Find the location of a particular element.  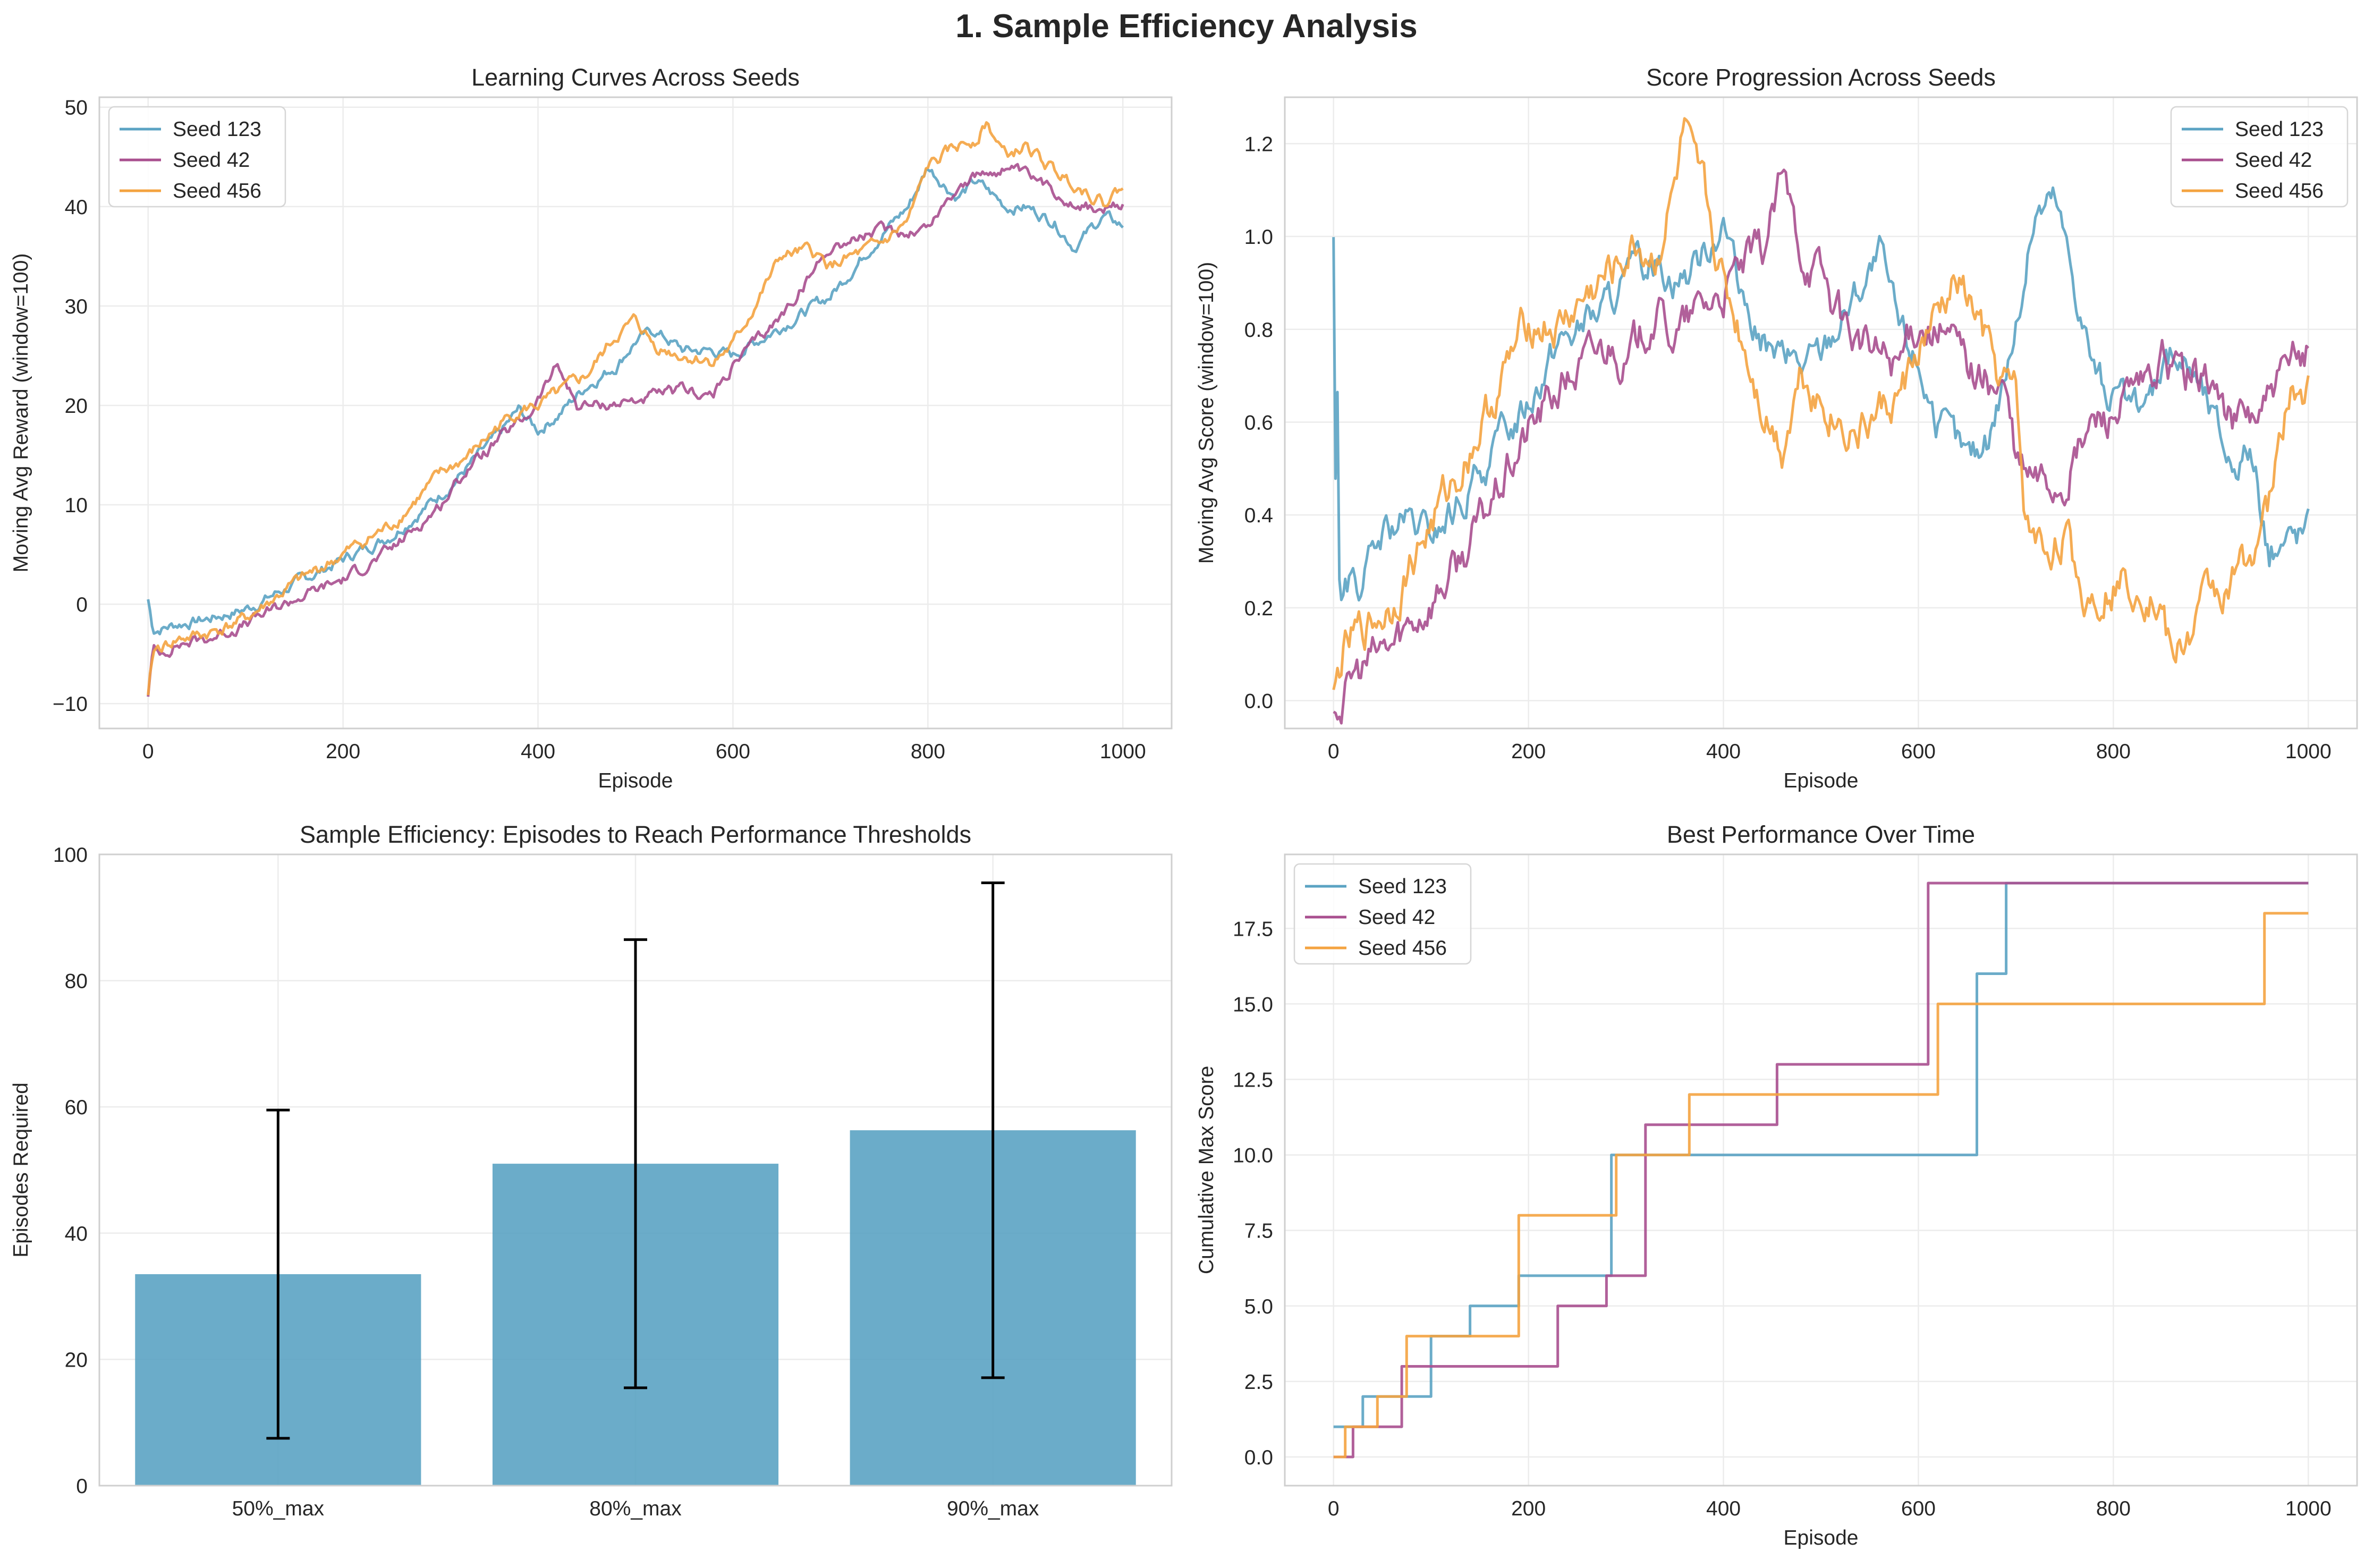

y-tick-label: 0.8 is located at coordinates (1258, 330).